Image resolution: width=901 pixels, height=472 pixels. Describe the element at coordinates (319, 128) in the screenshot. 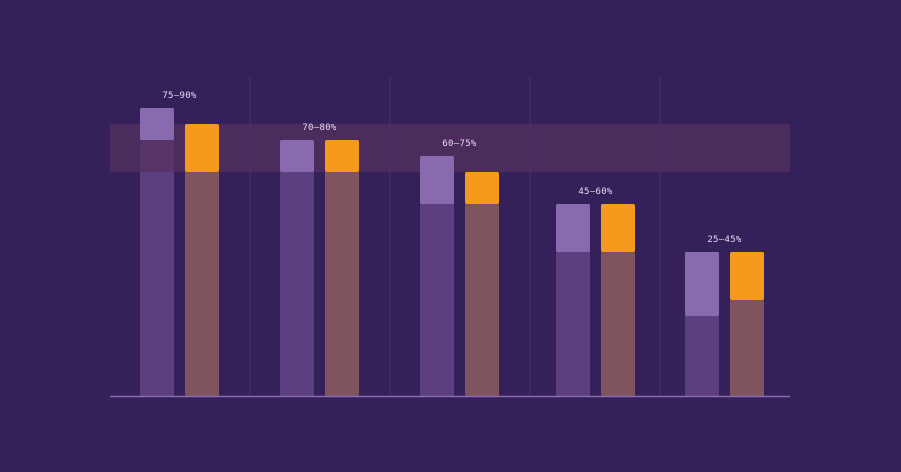

I see `group-label: 70–80%` at that location.